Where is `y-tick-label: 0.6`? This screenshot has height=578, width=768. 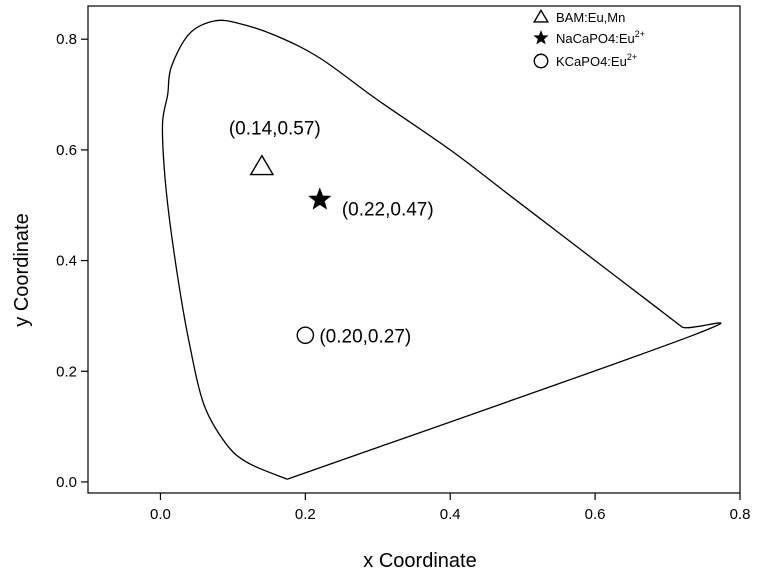
y-tick-label: 0.6 is located at coordinates (66, 150).